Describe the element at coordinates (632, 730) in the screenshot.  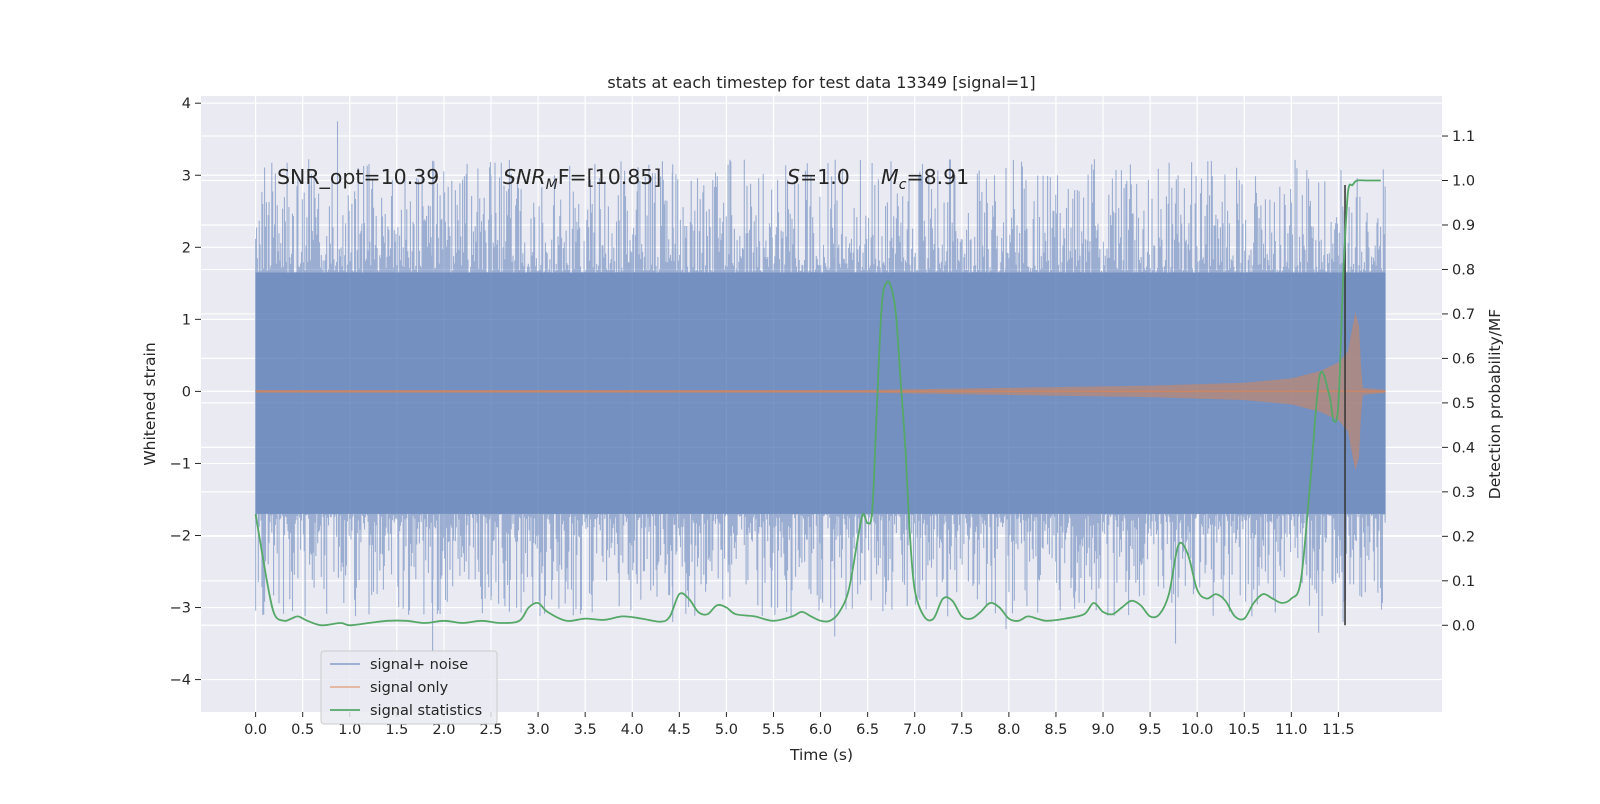
I see `x-tick-label: 4.0` at that location.